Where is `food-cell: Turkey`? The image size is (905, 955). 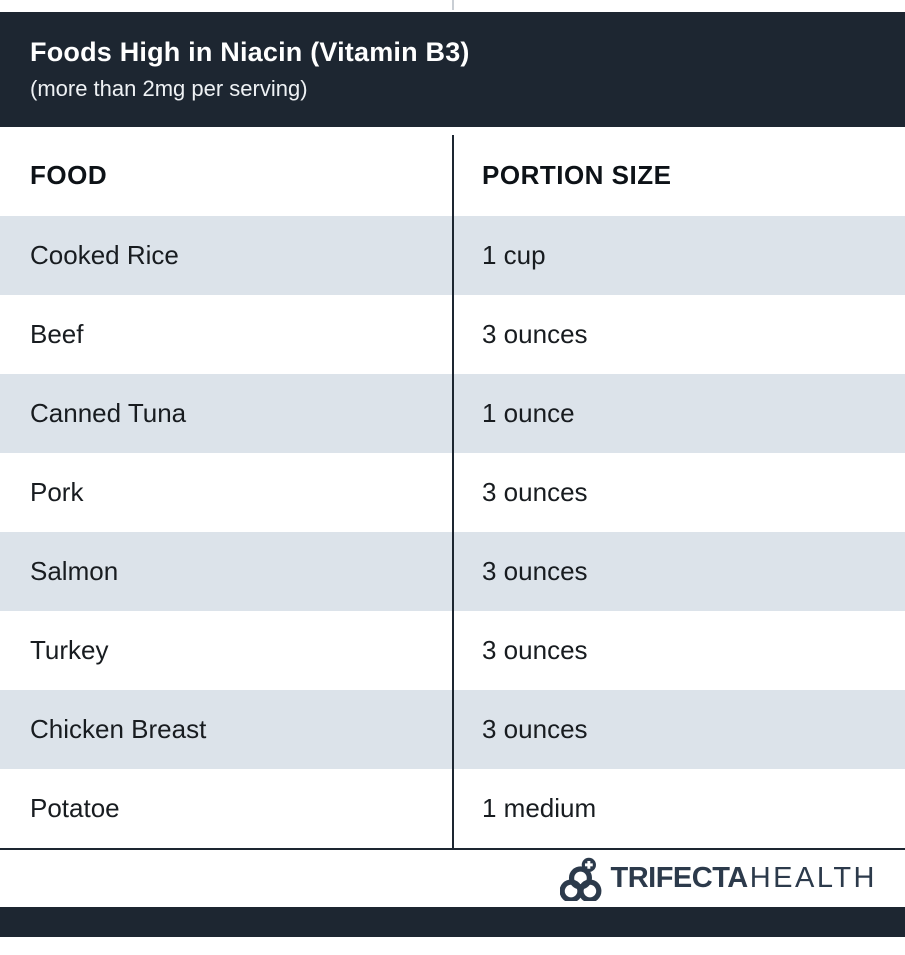
food-cell: Turkey is located at coordinates (69, 650).